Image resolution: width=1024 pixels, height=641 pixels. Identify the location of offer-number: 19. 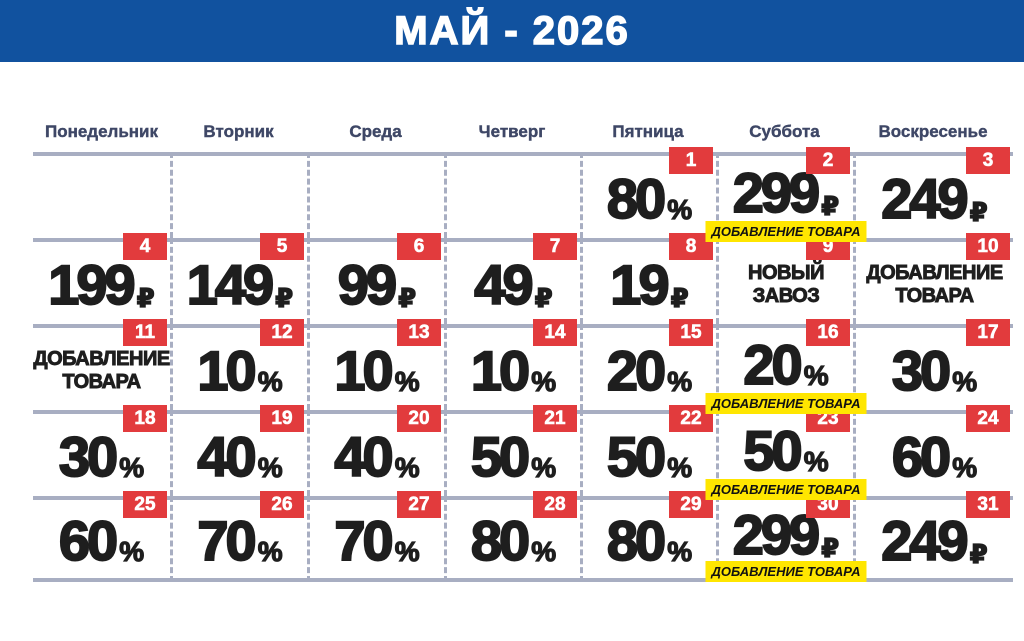
(639, 284).